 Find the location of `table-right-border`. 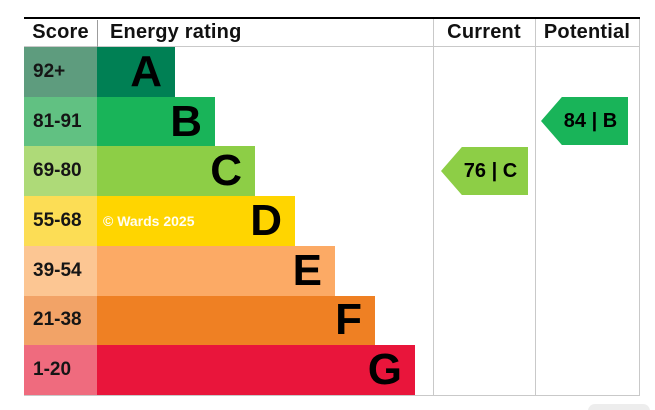

table-right-border is located at coordinates (639, 207).